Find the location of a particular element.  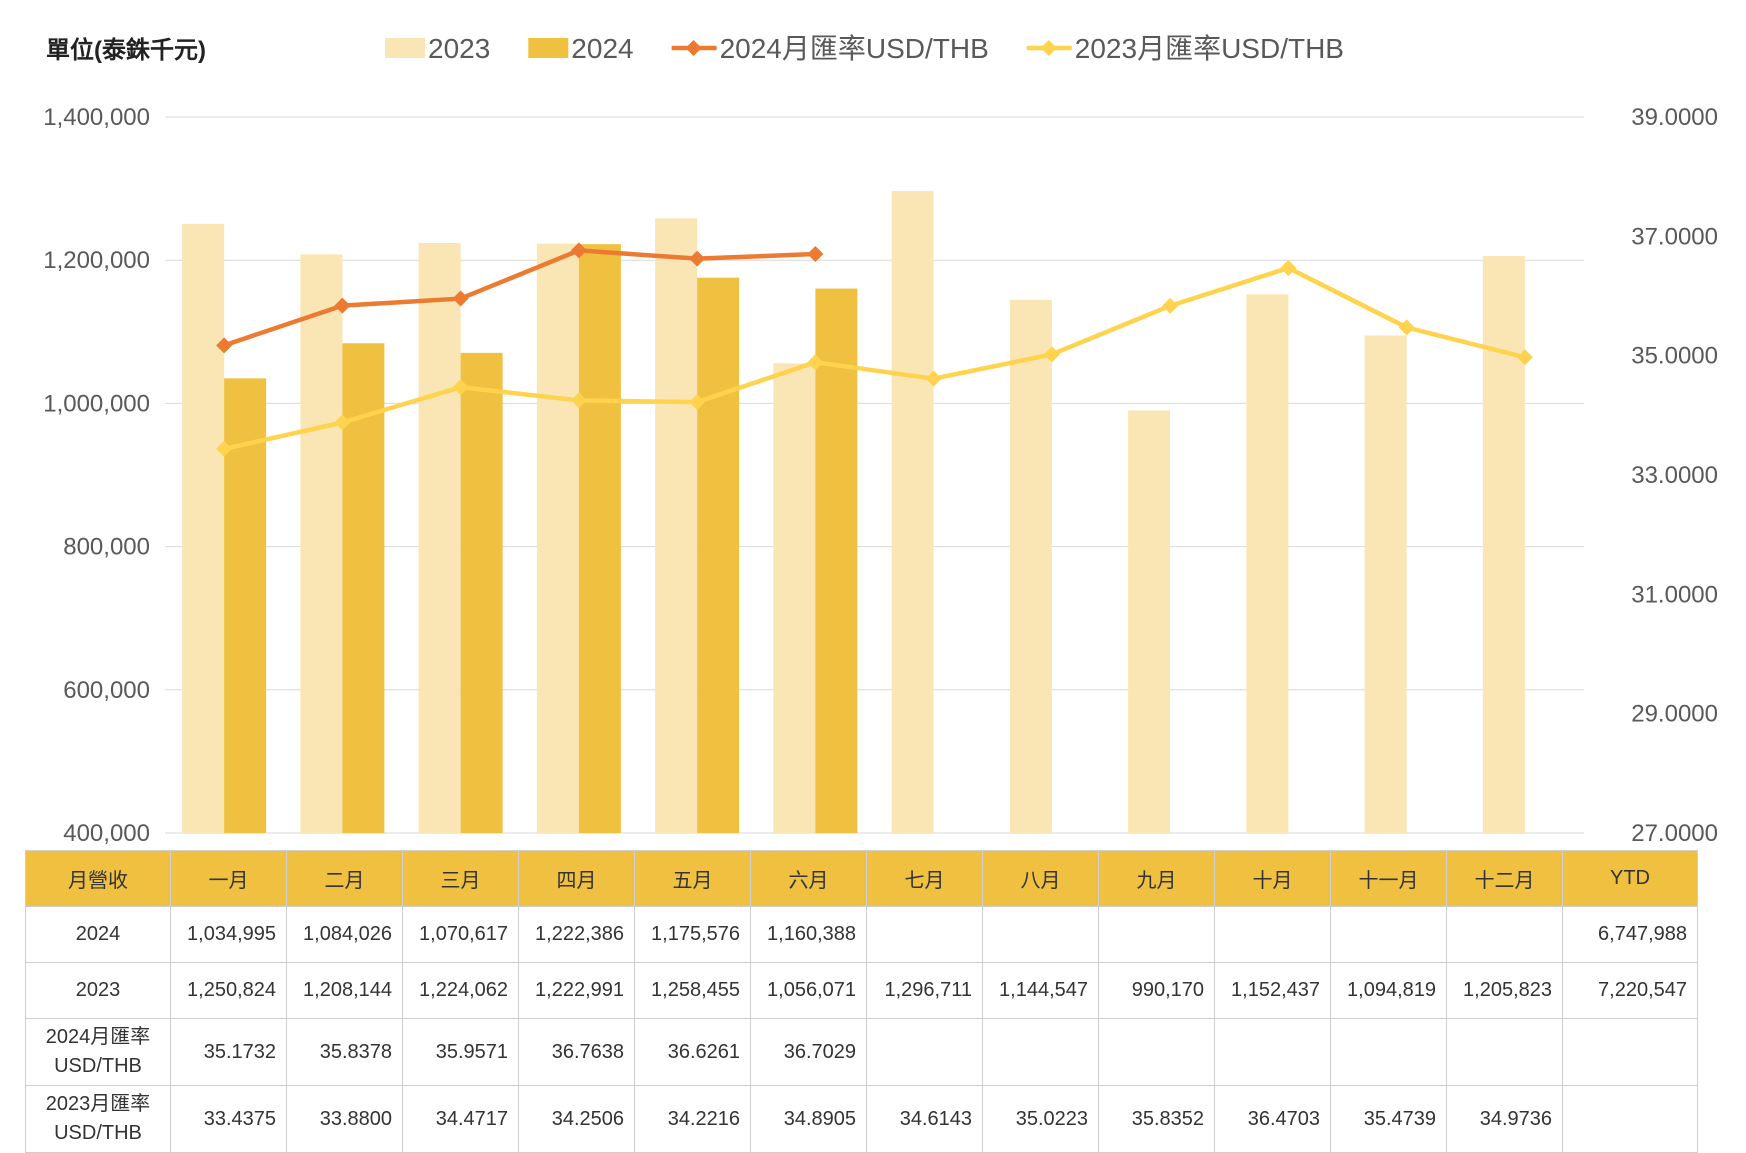

y-right-tick-label: 39.0000 is located at coordinates (1674, 117).